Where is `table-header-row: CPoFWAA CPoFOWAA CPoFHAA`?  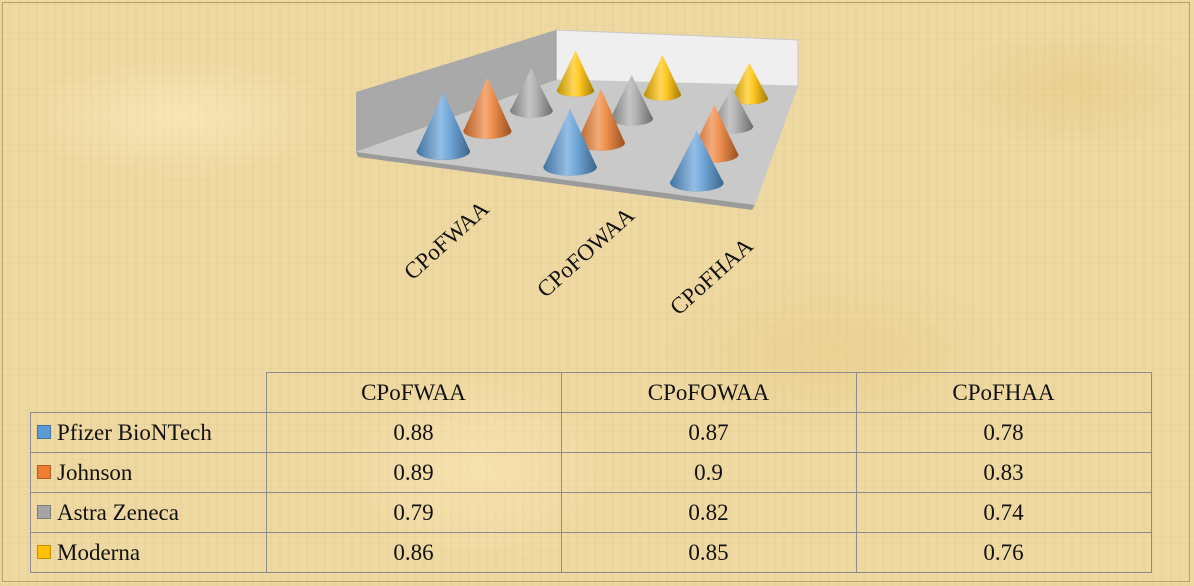 table-header-row: CPoFWAA CPoFOWAA CPoFHAA is located at coordinates (591, 392).